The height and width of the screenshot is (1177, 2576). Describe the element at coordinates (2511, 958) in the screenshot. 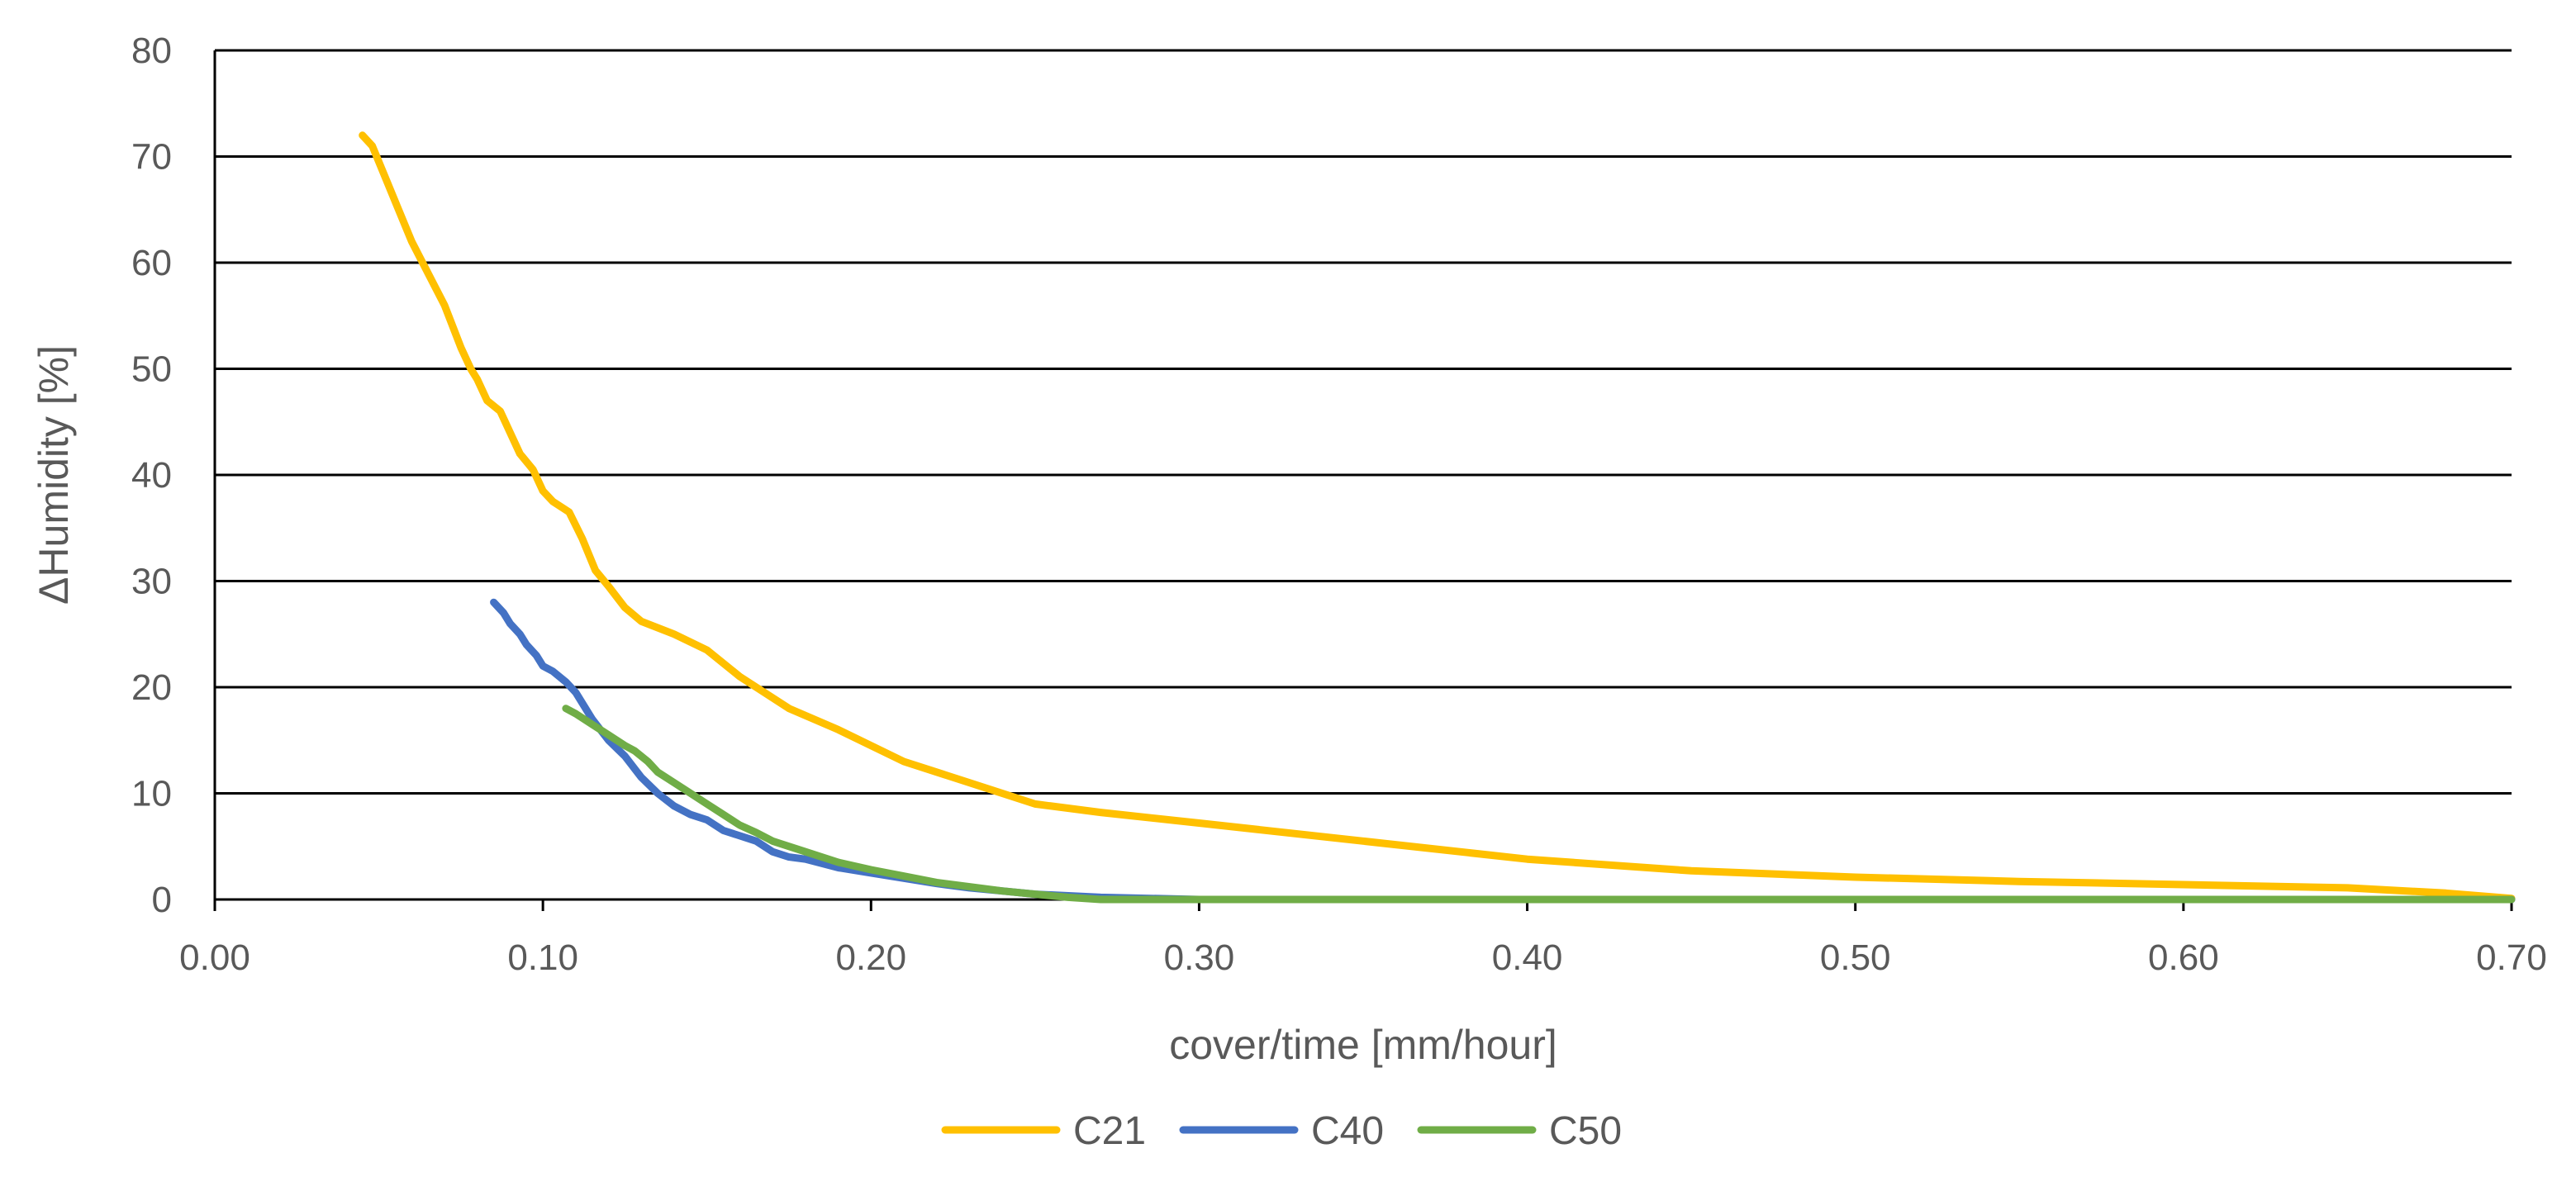

I see `x-tick-label: 0.70` at that location.